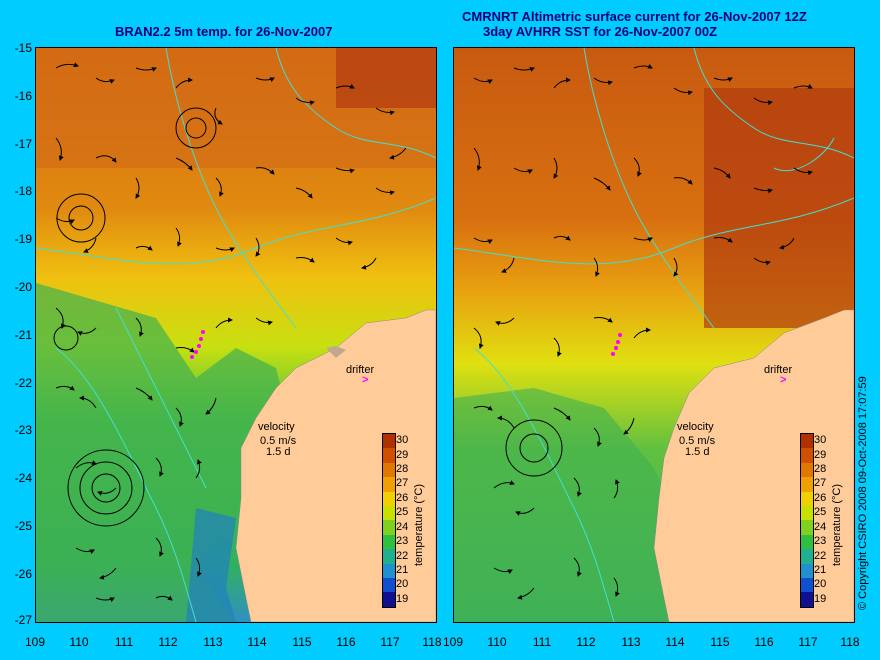 This screenshot has width=880, height=660. Describe the element at coordinates (783, 380) in the screenshot. I see `drifter-symbol: >` at that location.